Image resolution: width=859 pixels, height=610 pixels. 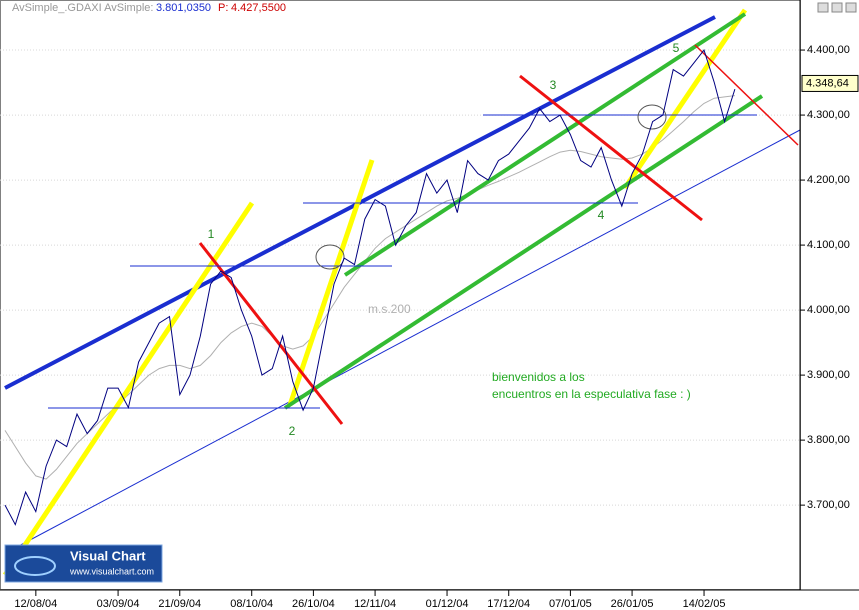 What do you see at coordinates (828, 115) in the screenshot?
I see `y-tick-label: 4.300,00` at bounding box center [828, 115].